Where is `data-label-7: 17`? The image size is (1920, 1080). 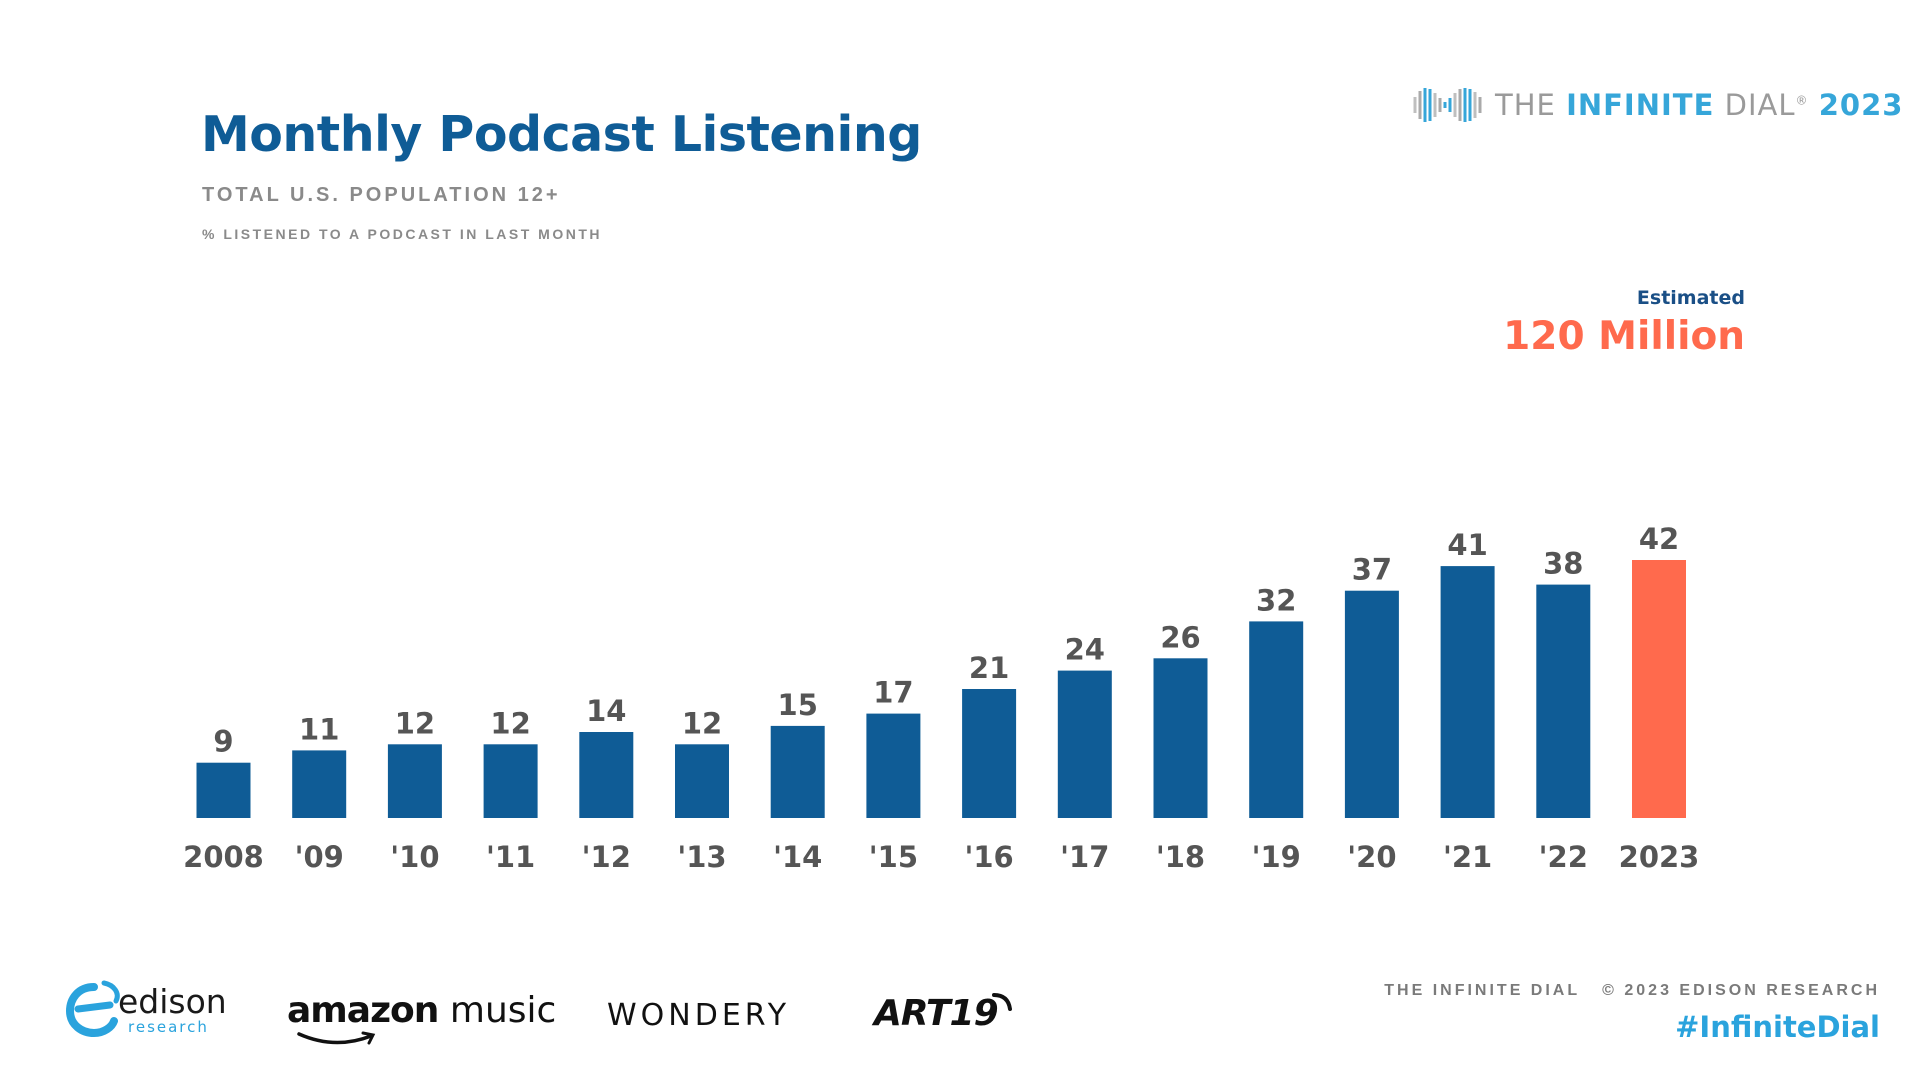
data-label-7: 17 is located at coordinates (893, 693).